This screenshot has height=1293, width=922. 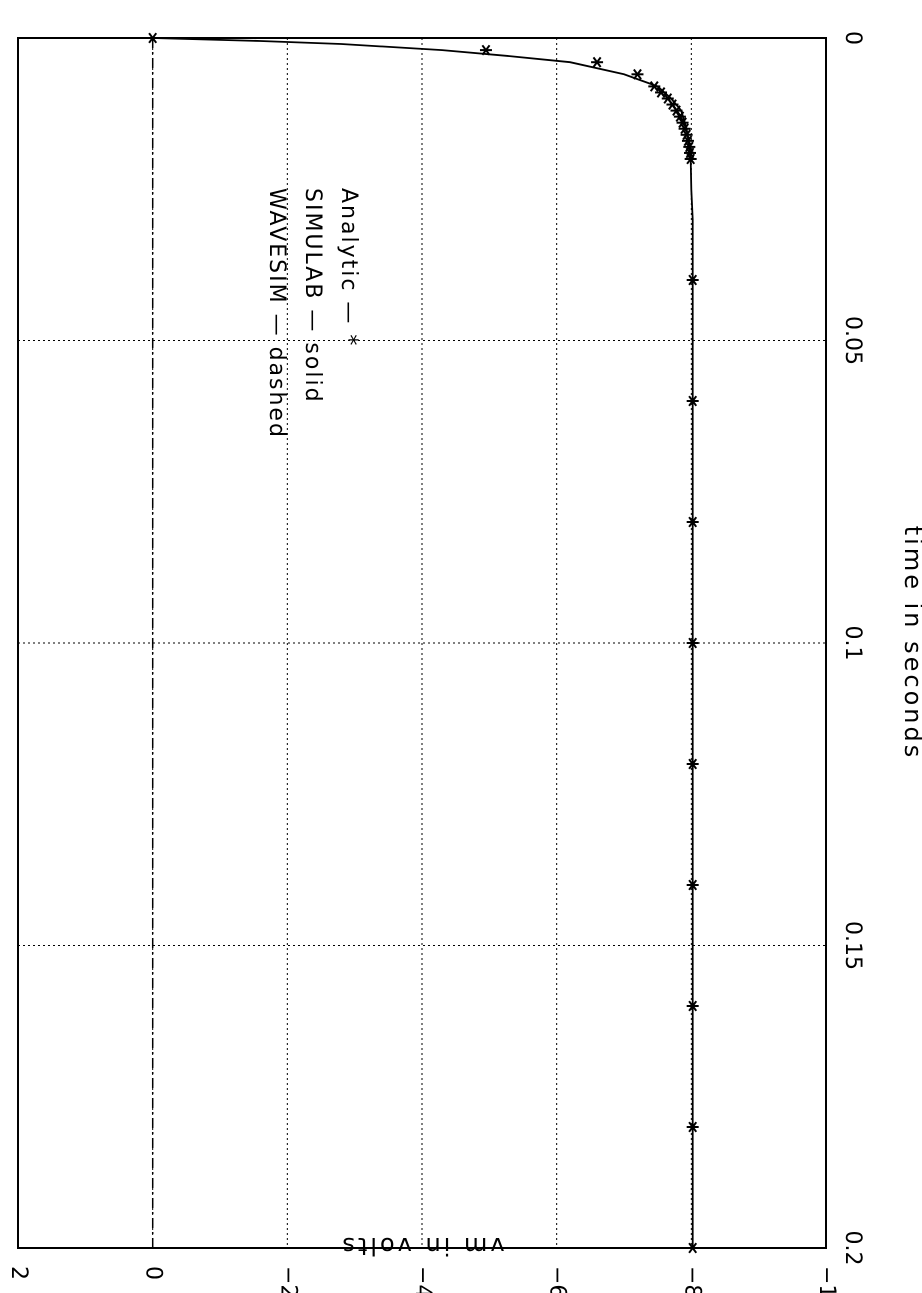 I want to click on x-tick-labels: 0 0.05 0.1 0.15 0.2, so click(x=852, y=648).